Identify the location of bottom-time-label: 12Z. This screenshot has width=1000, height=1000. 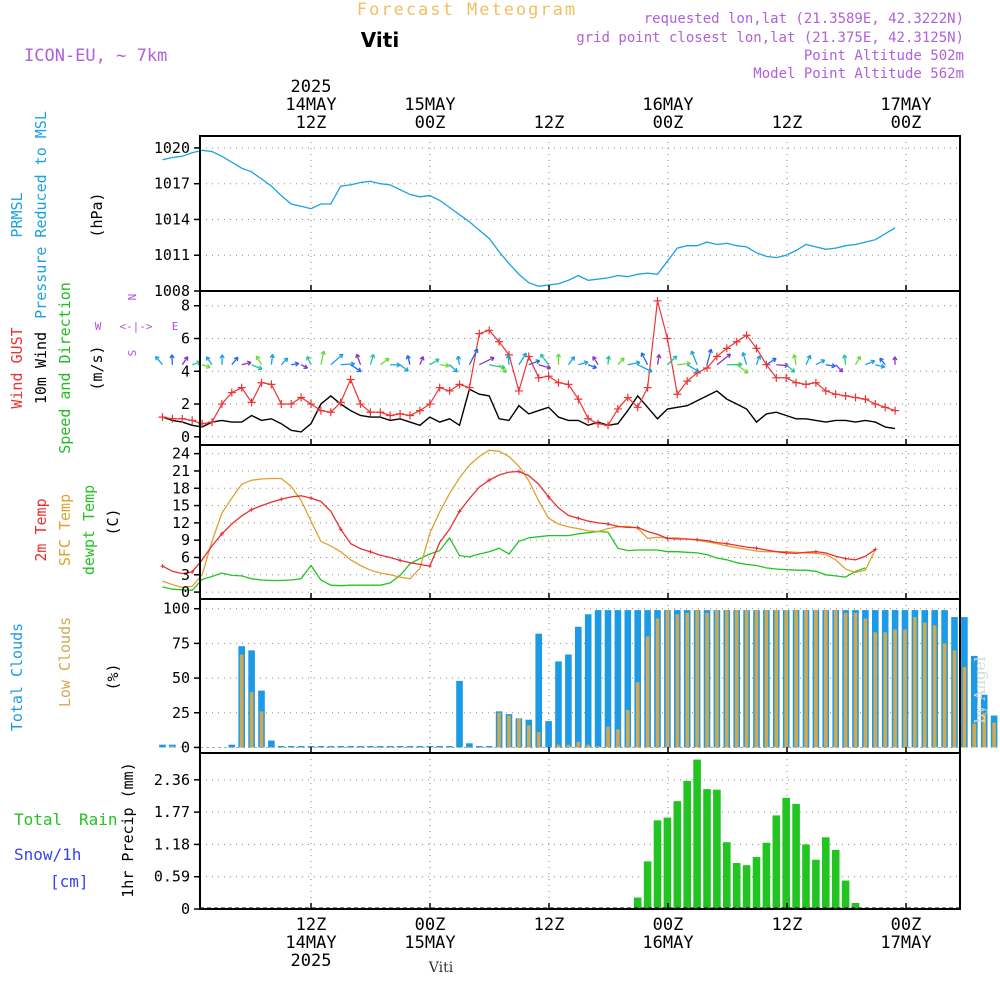
(549, 925).